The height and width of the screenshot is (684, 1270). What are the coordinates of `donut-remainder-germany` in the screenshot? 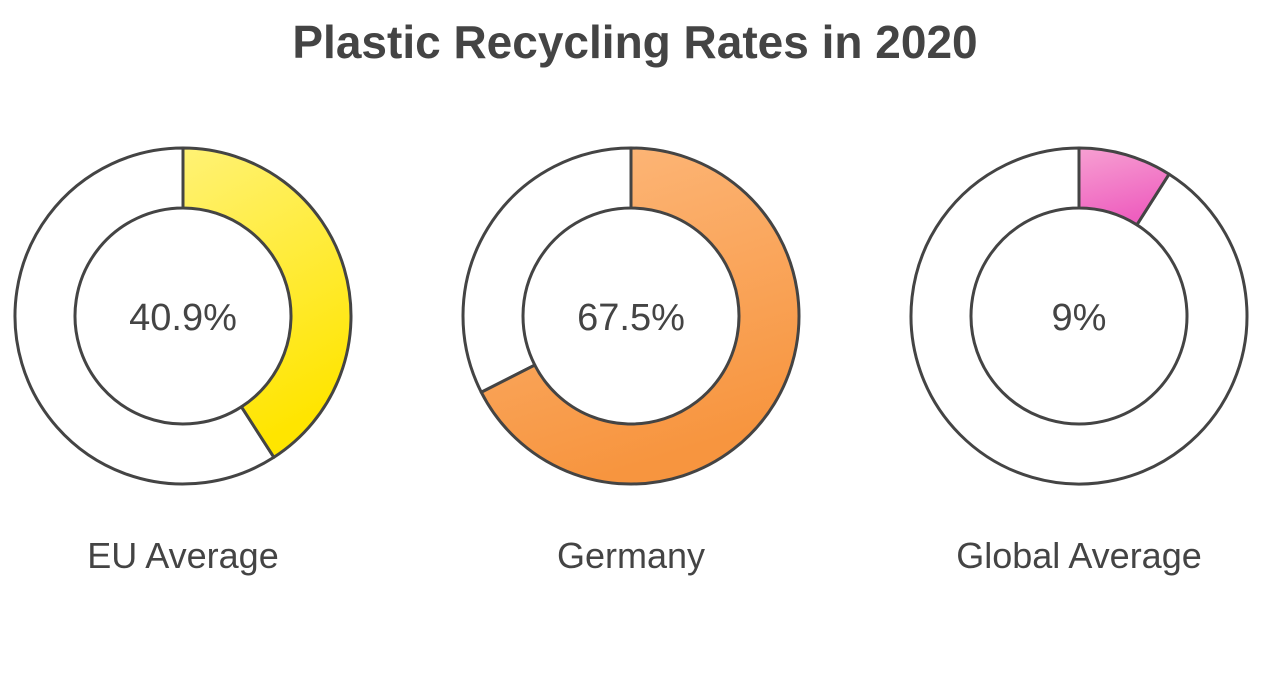 It's located at (547, 270).